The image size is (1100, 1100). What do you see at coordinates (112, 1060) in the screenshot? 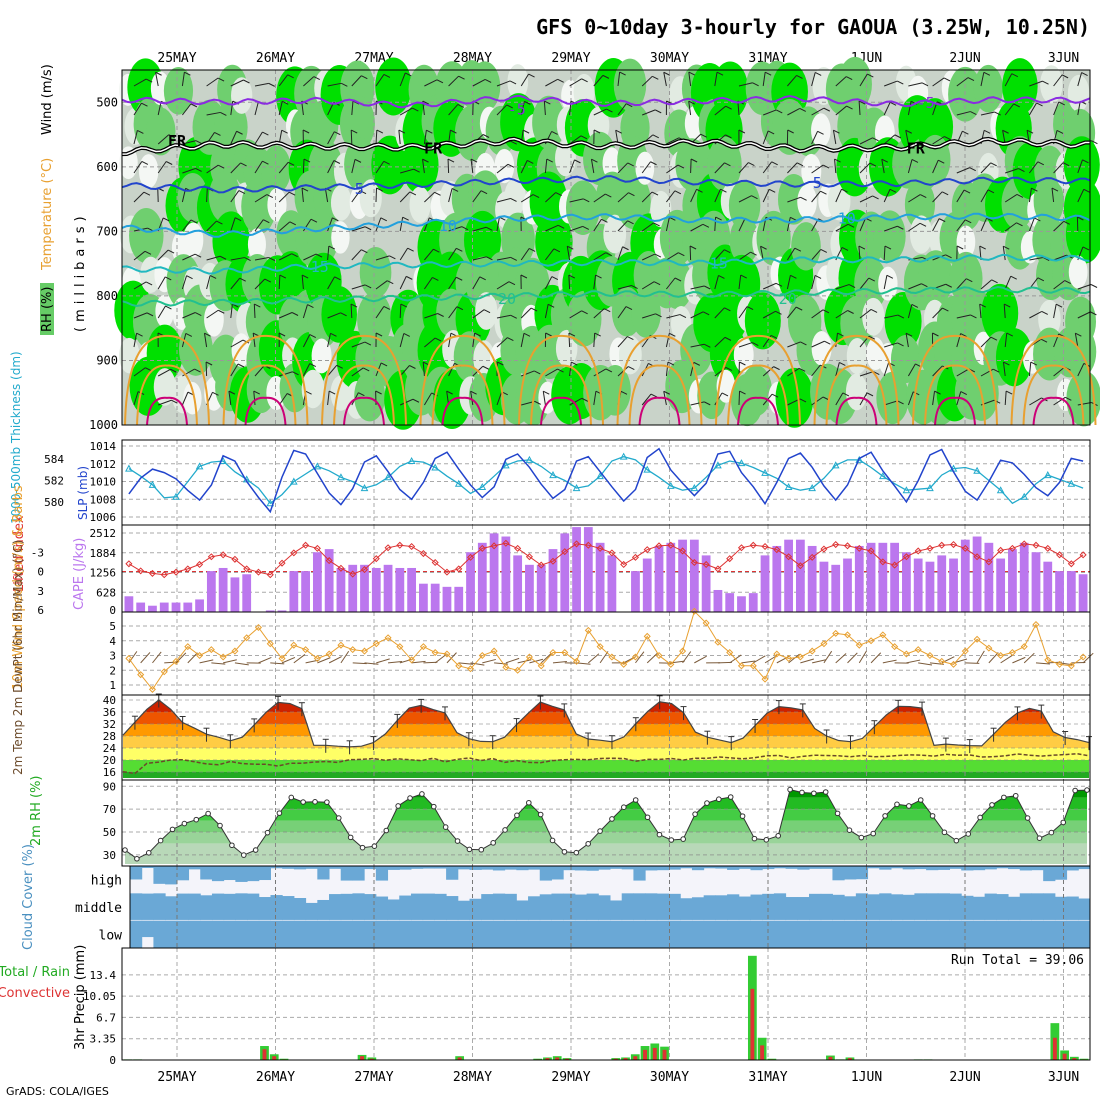
I see `precip-tick-label: 0` at bounding box center [112, 1060].